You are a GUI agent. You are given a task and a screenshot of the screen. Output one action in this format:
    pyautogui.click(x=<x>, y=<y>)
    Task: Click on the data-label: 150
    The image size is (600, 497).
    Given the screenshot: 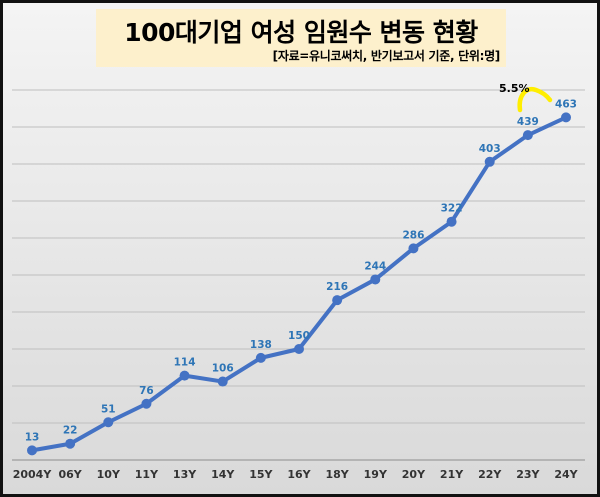 What is the action you would take?
    pyautogui.click(x=299, y=336)
    